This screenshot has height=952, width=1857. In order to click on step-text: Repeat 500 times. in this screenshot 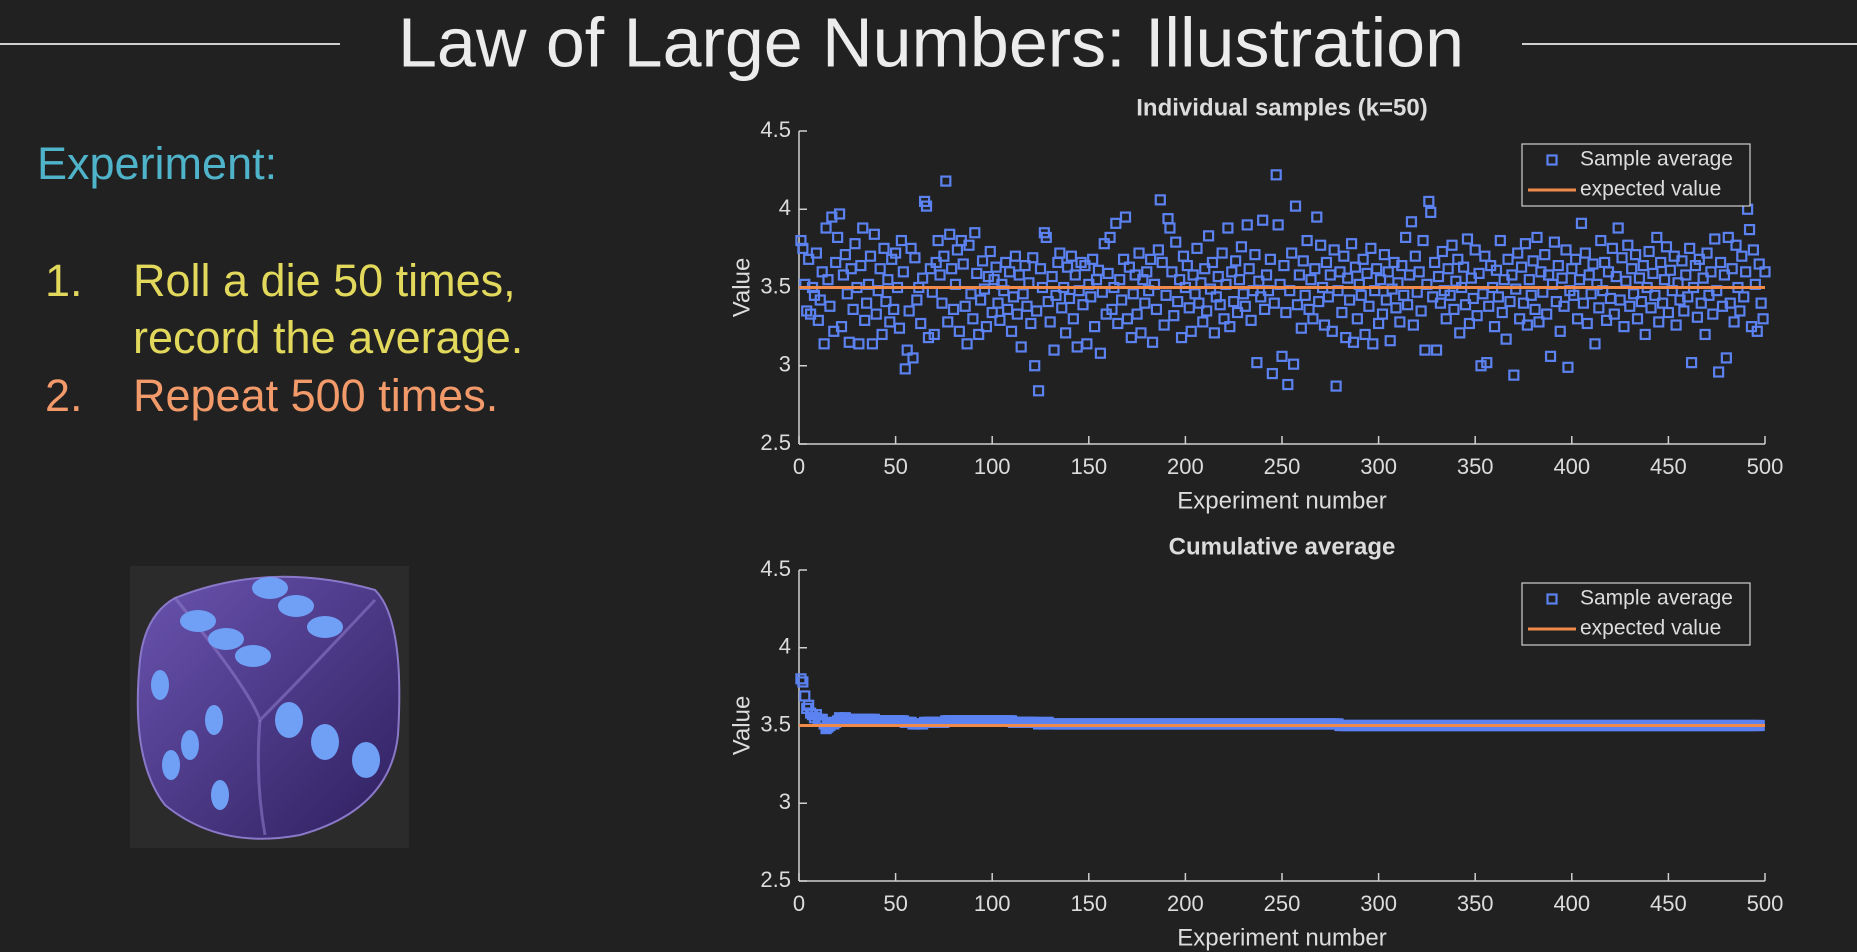, I will do `click(315, 395)`.